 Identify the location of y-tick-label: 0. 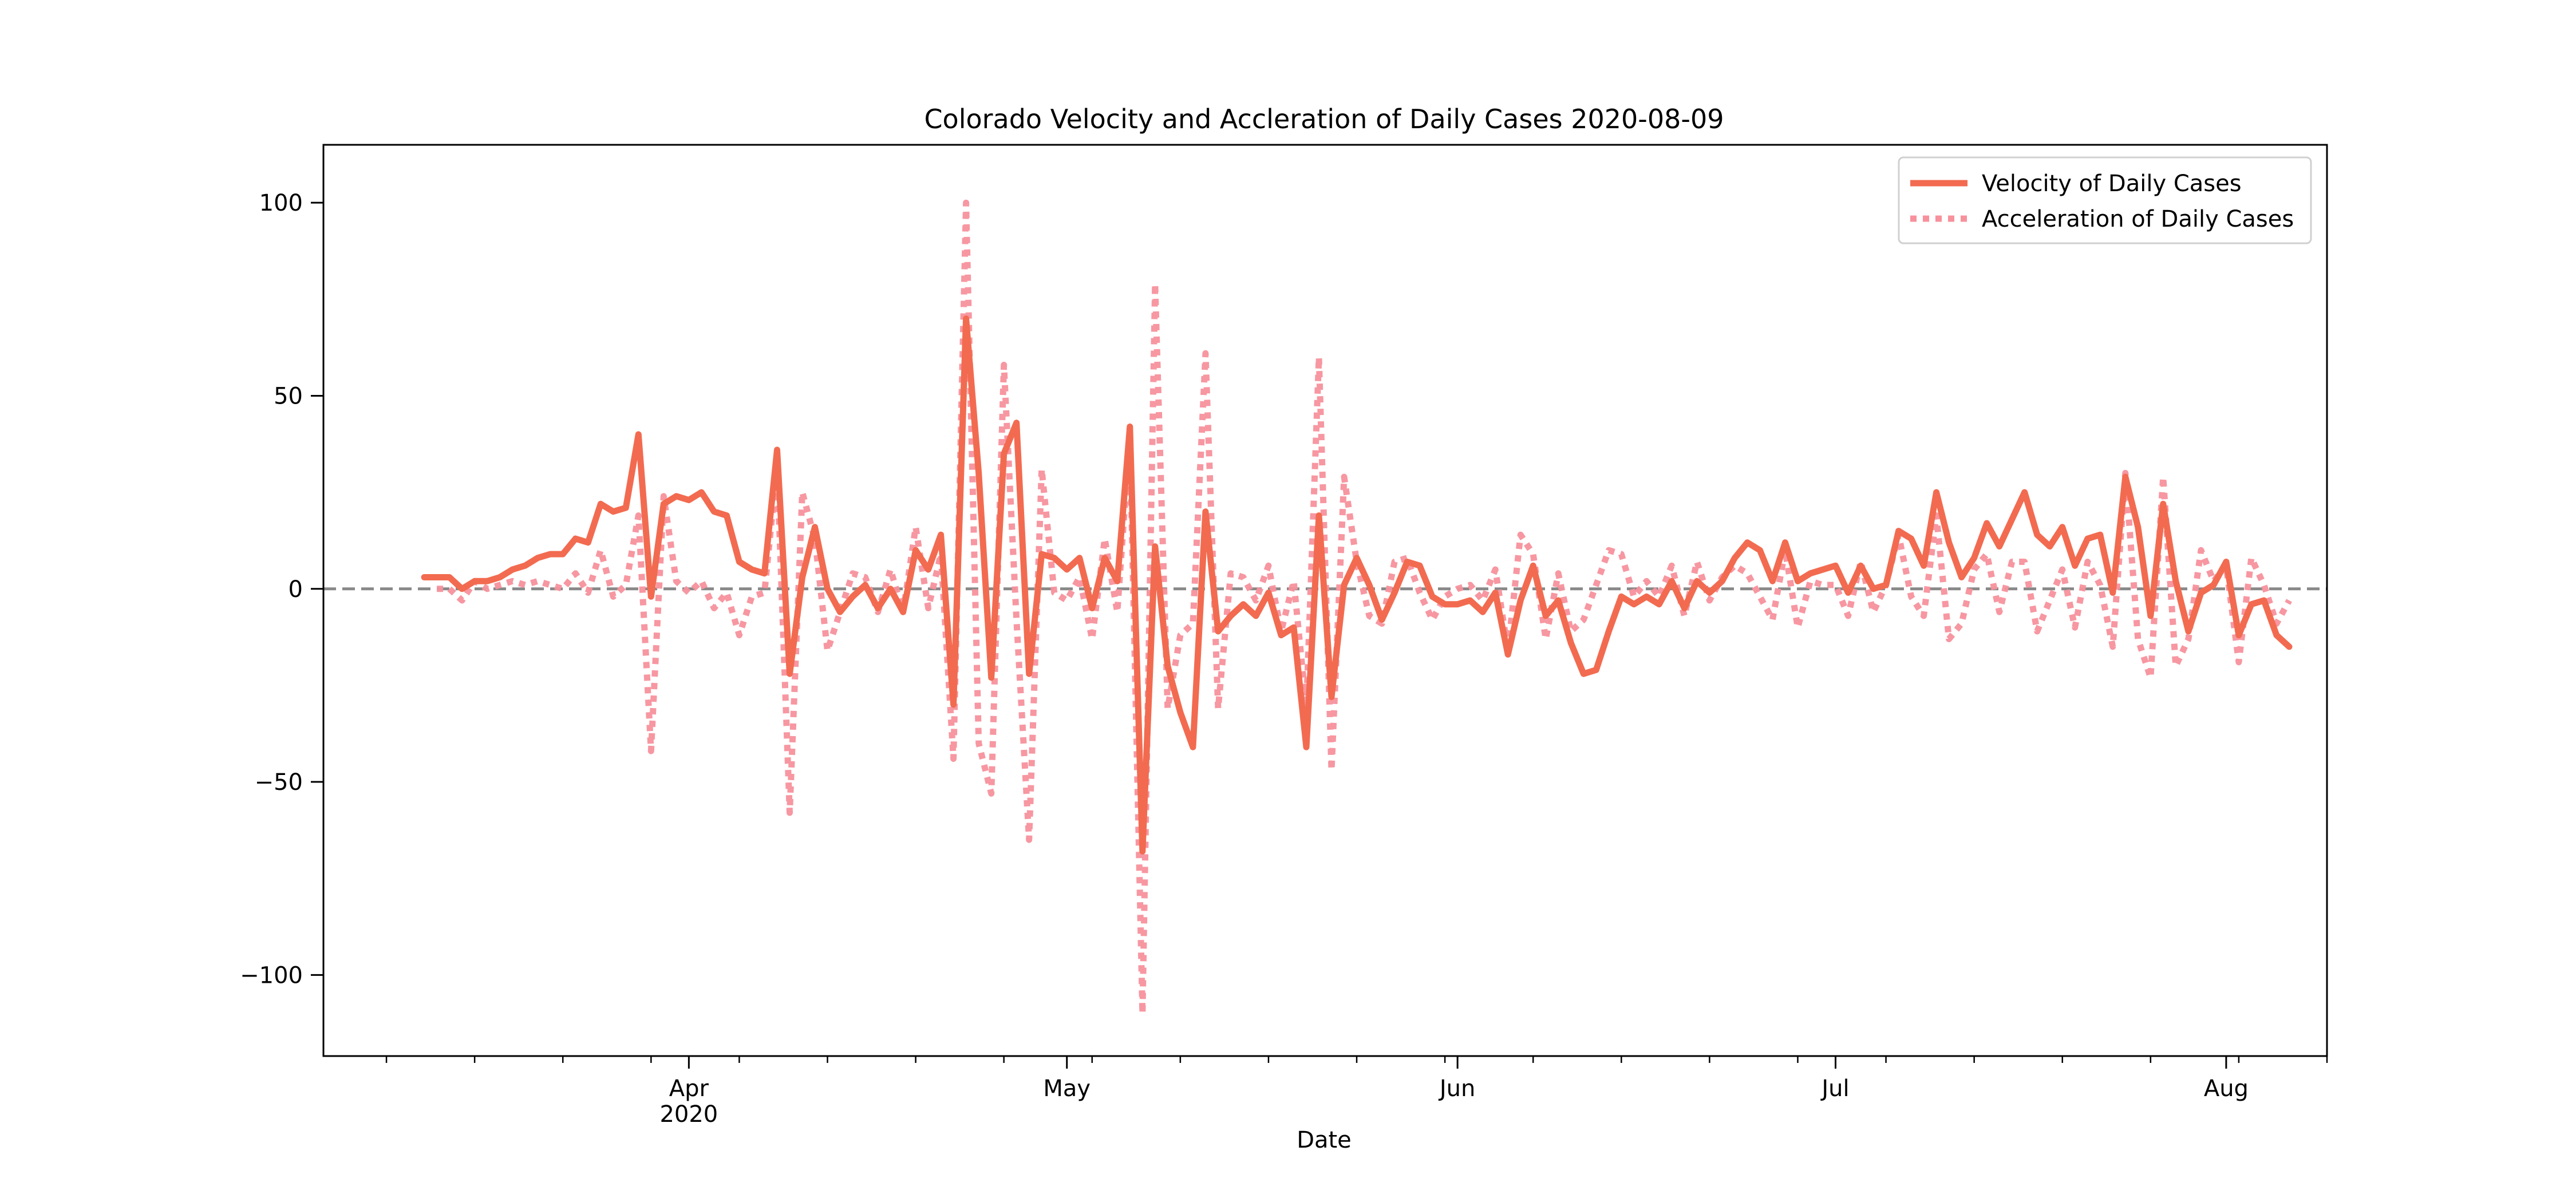
(296, 589).